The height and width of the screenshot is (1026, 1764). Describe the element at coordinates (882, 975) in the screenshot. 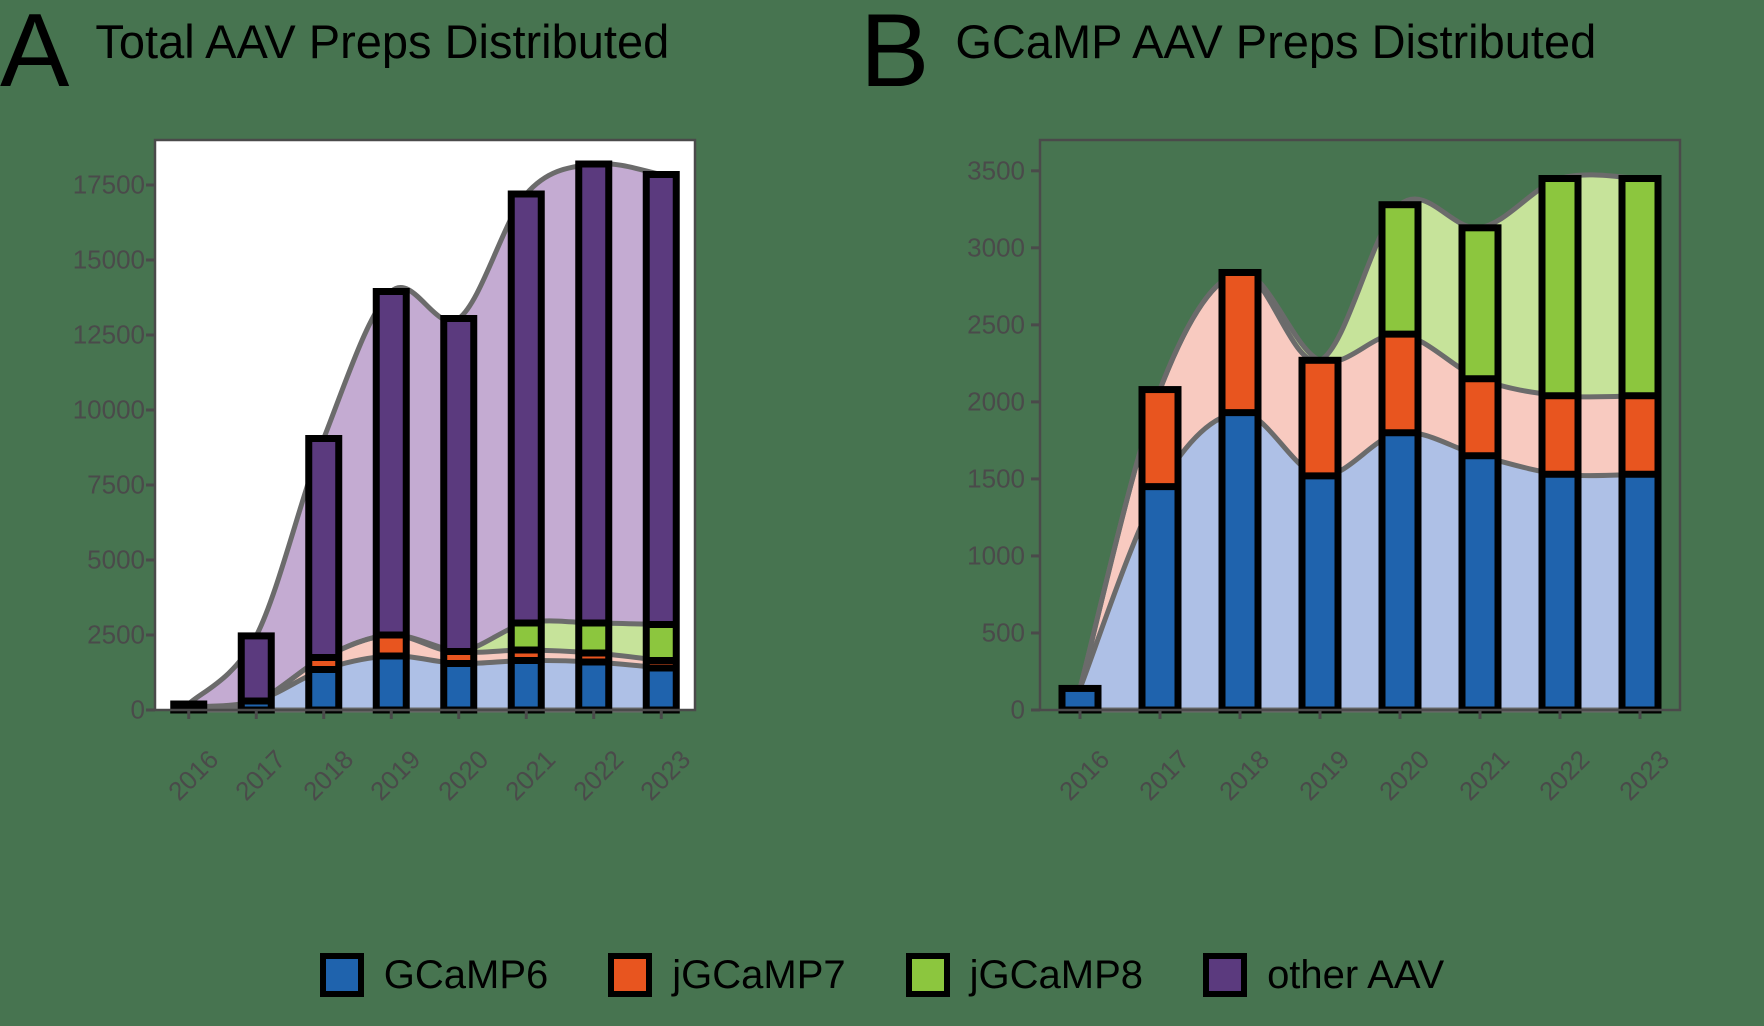

I see `legend: GCaMP6 jGCaMP7 jGCaMP8 other AAV` at that location.